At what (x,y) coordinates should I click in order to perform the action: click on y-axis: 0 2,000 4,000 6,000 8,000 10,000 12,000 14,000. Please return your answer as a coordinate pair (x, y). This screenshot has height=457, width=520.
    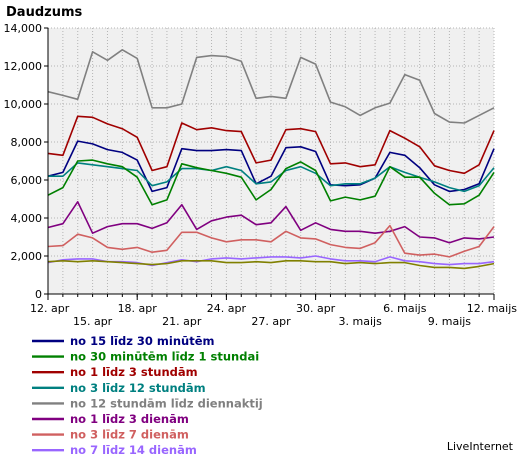
    Looking at the image, I should click on (26, 161).